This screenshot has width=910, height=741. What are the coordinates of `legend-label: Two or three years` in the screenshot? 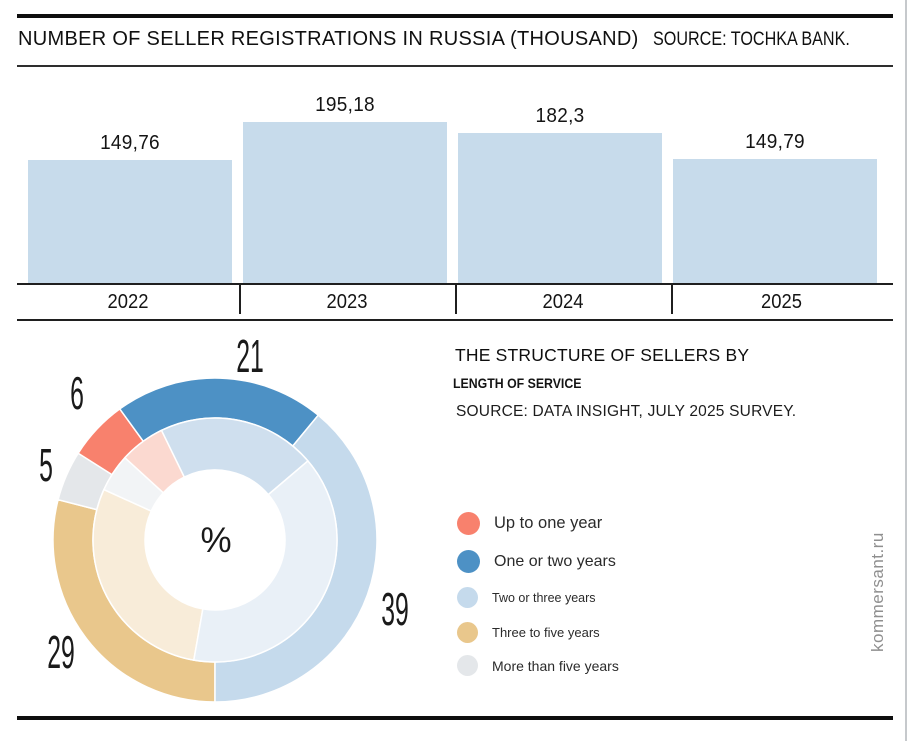 It's located at (544, 597).